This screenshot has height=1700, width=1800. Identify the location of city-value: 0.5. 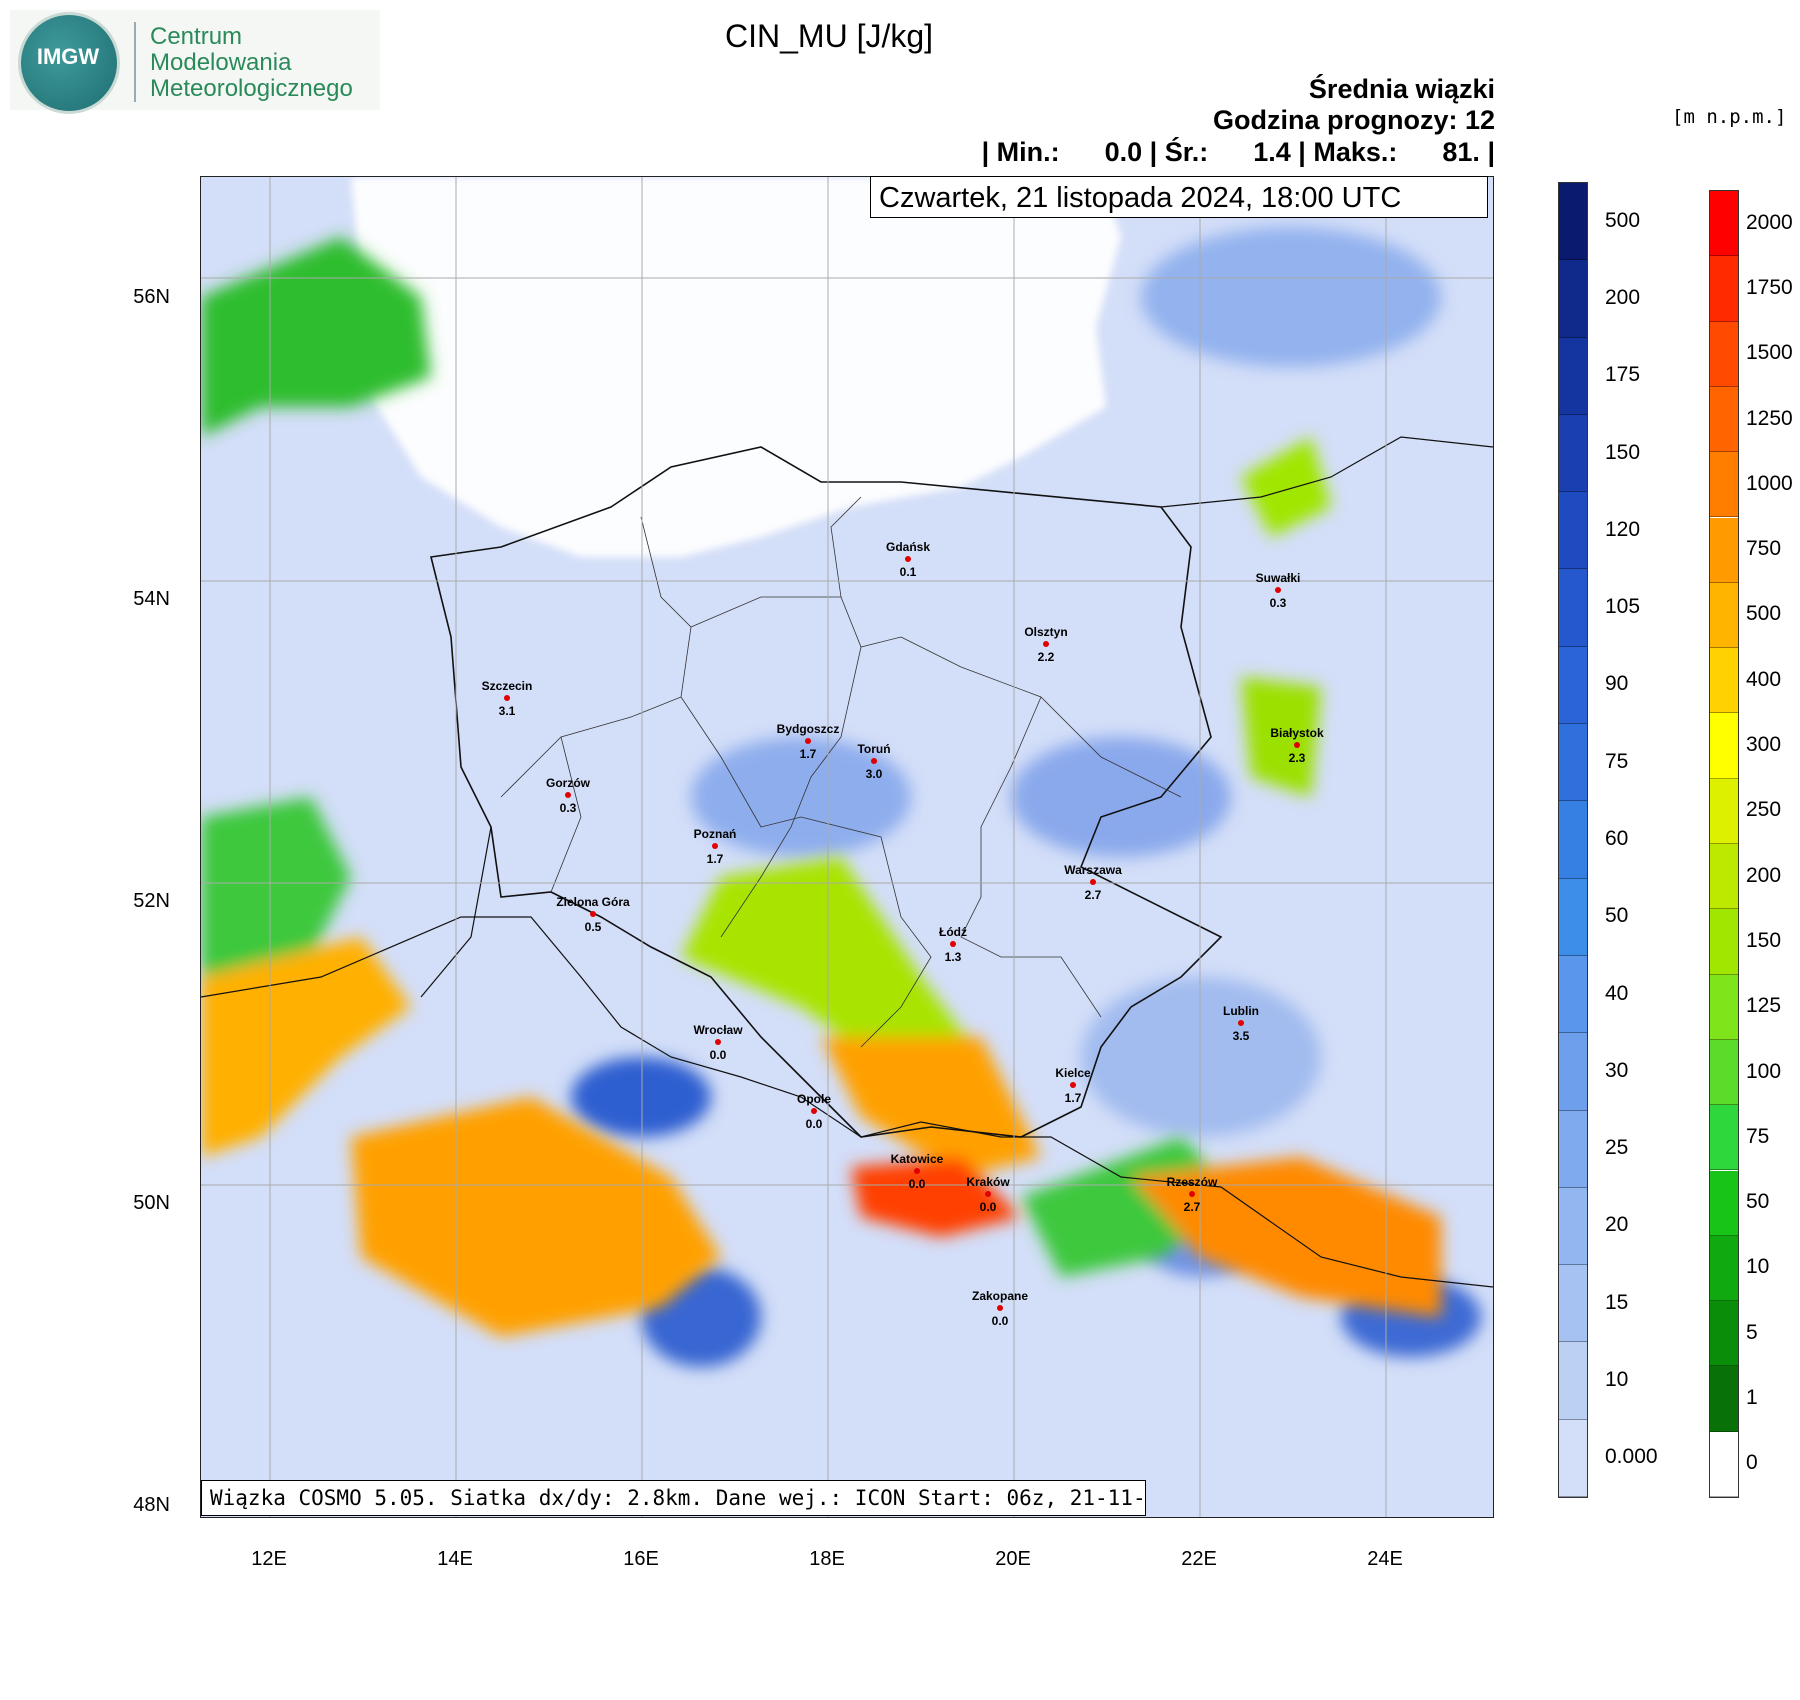
(593, 927).